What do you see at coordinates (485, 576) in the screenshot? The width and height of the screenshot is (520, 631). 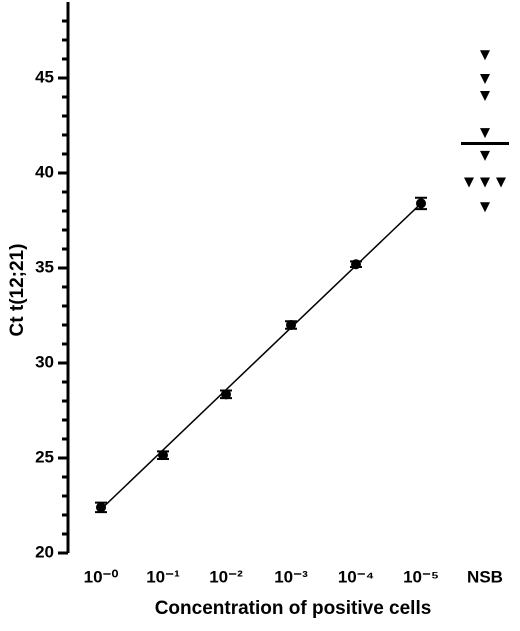 I see `x-tick-label: NSB` at bounding box center [485, 576].